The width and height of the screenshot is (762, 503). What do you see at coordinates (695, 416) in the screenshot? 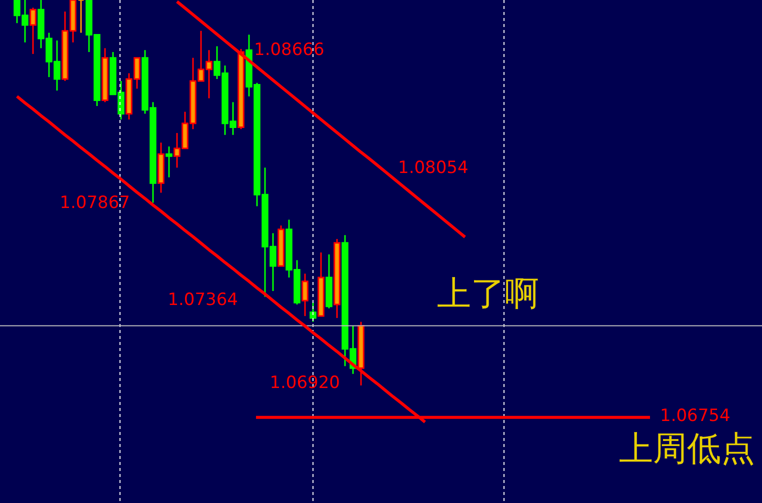
I see `text: 1.06754` at bounding box center [695, 416].